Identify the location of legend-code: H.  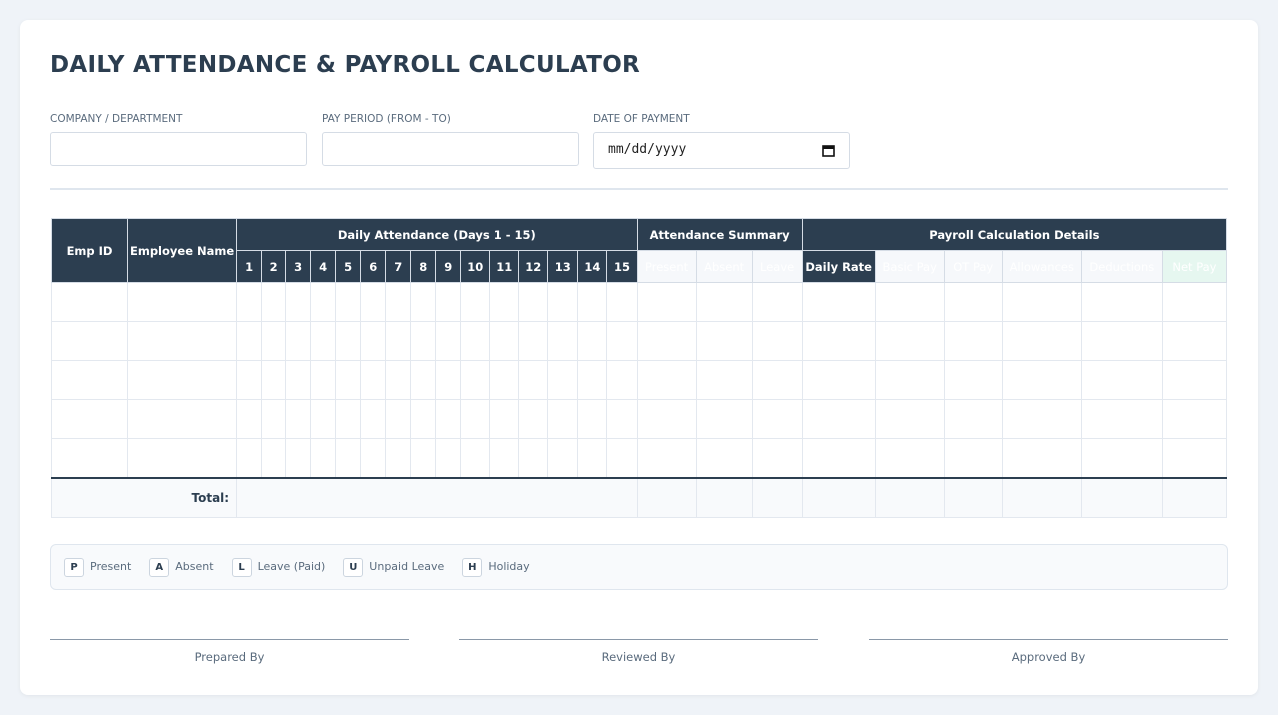
(472, 567).